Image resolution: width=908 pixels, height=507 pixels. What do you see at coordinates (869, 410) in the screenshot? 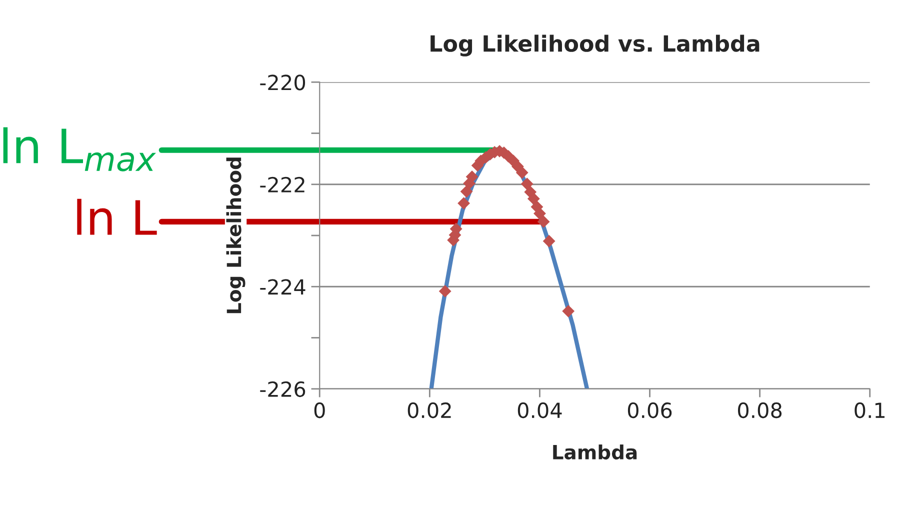
I see `x-tick-label: 0.1` at bounding box center [869, 410].